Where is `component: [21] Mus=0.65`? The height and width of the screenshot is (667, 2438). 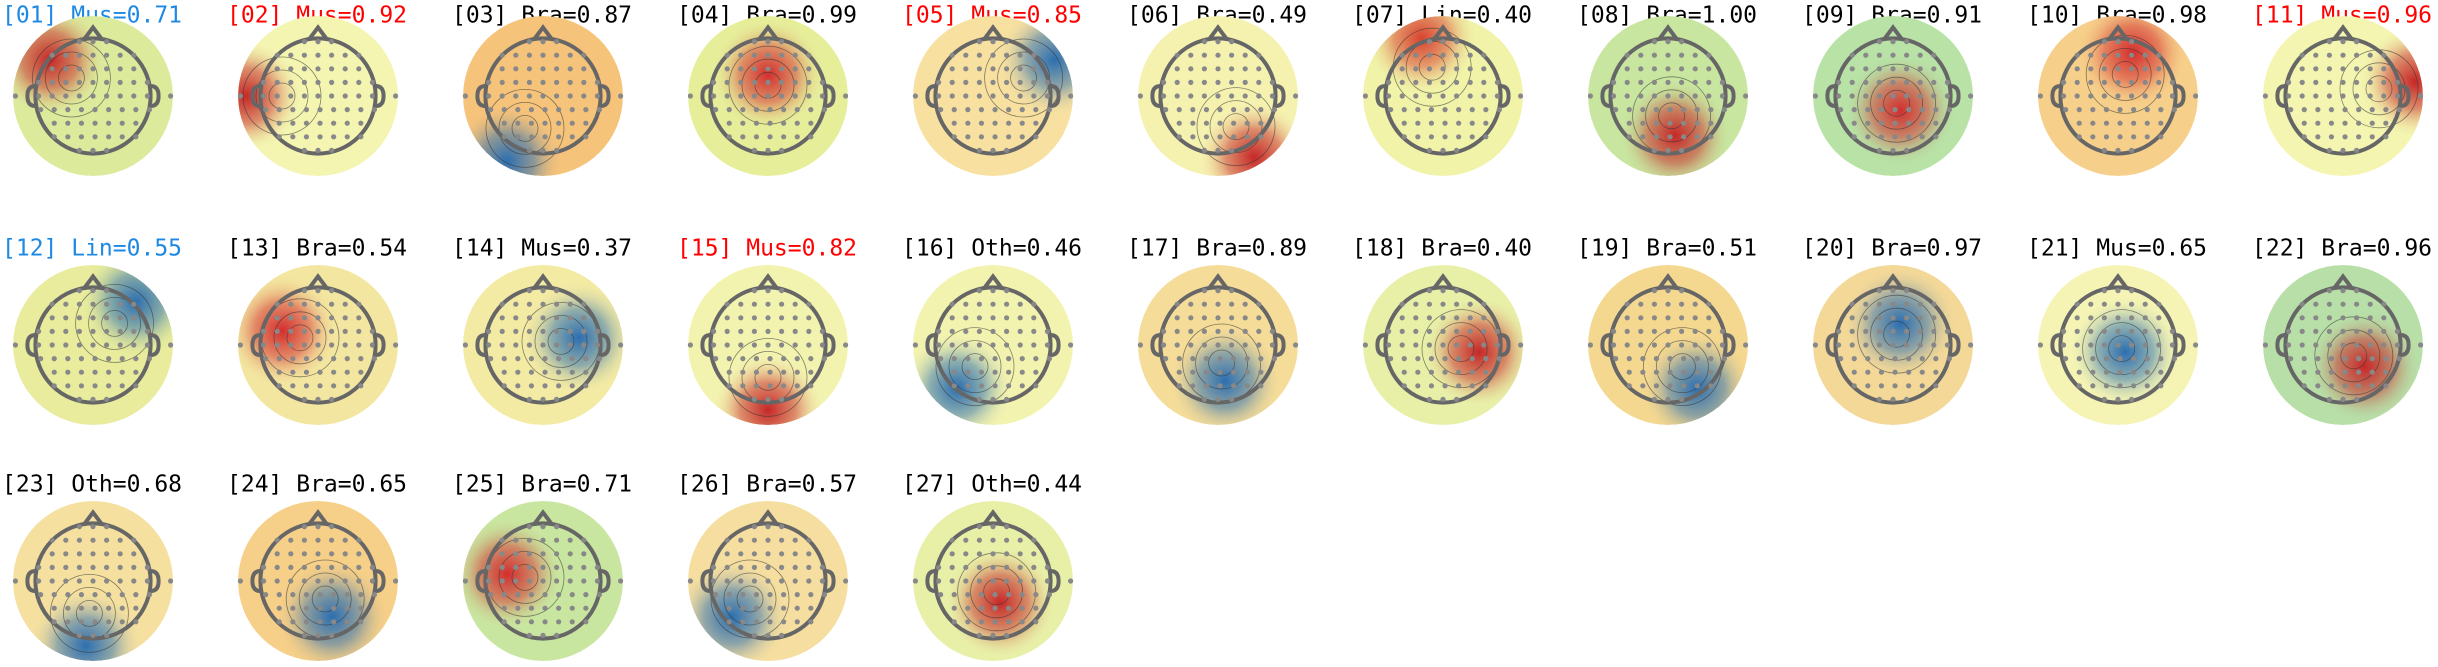 component: [21] Mus=0.65 is located at coordinates (2117, 330).